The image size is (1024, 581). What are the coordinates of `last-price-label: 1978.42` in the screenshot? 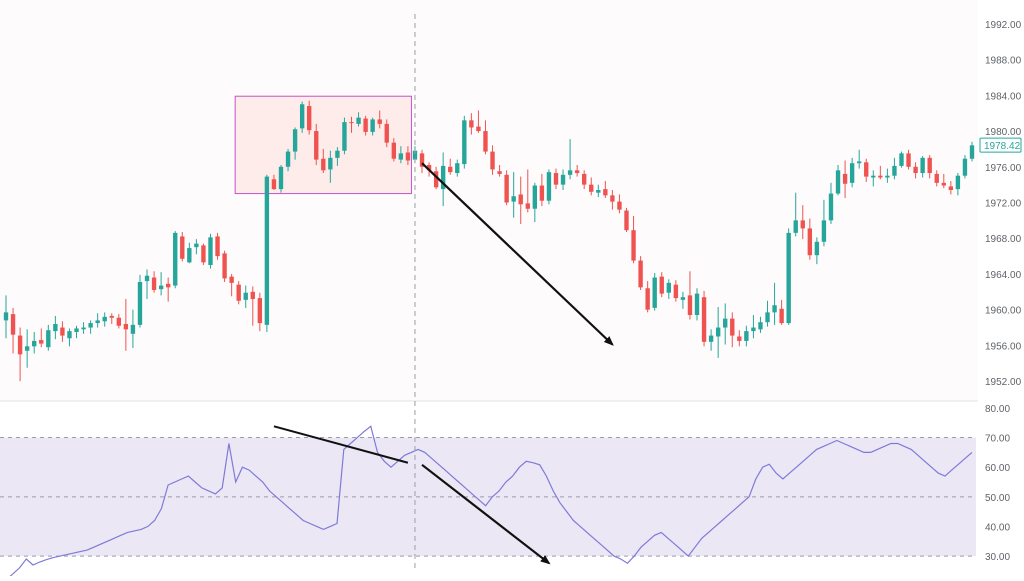 It's located at (1002, 146).